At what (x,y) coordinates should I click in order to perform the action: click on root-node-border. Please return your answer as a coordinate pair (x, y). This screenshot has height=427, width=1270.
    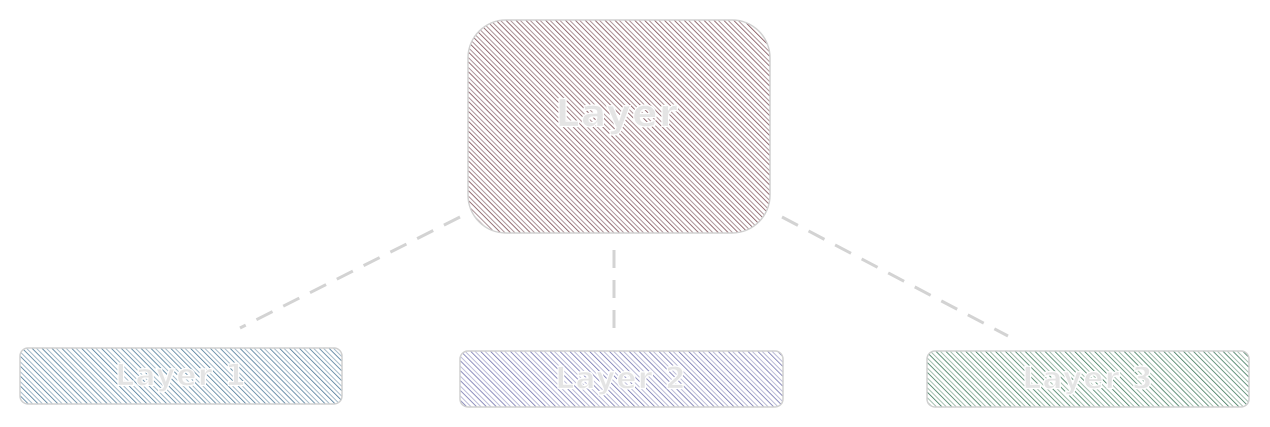
    Looking at the image, I should click on (619, 126).